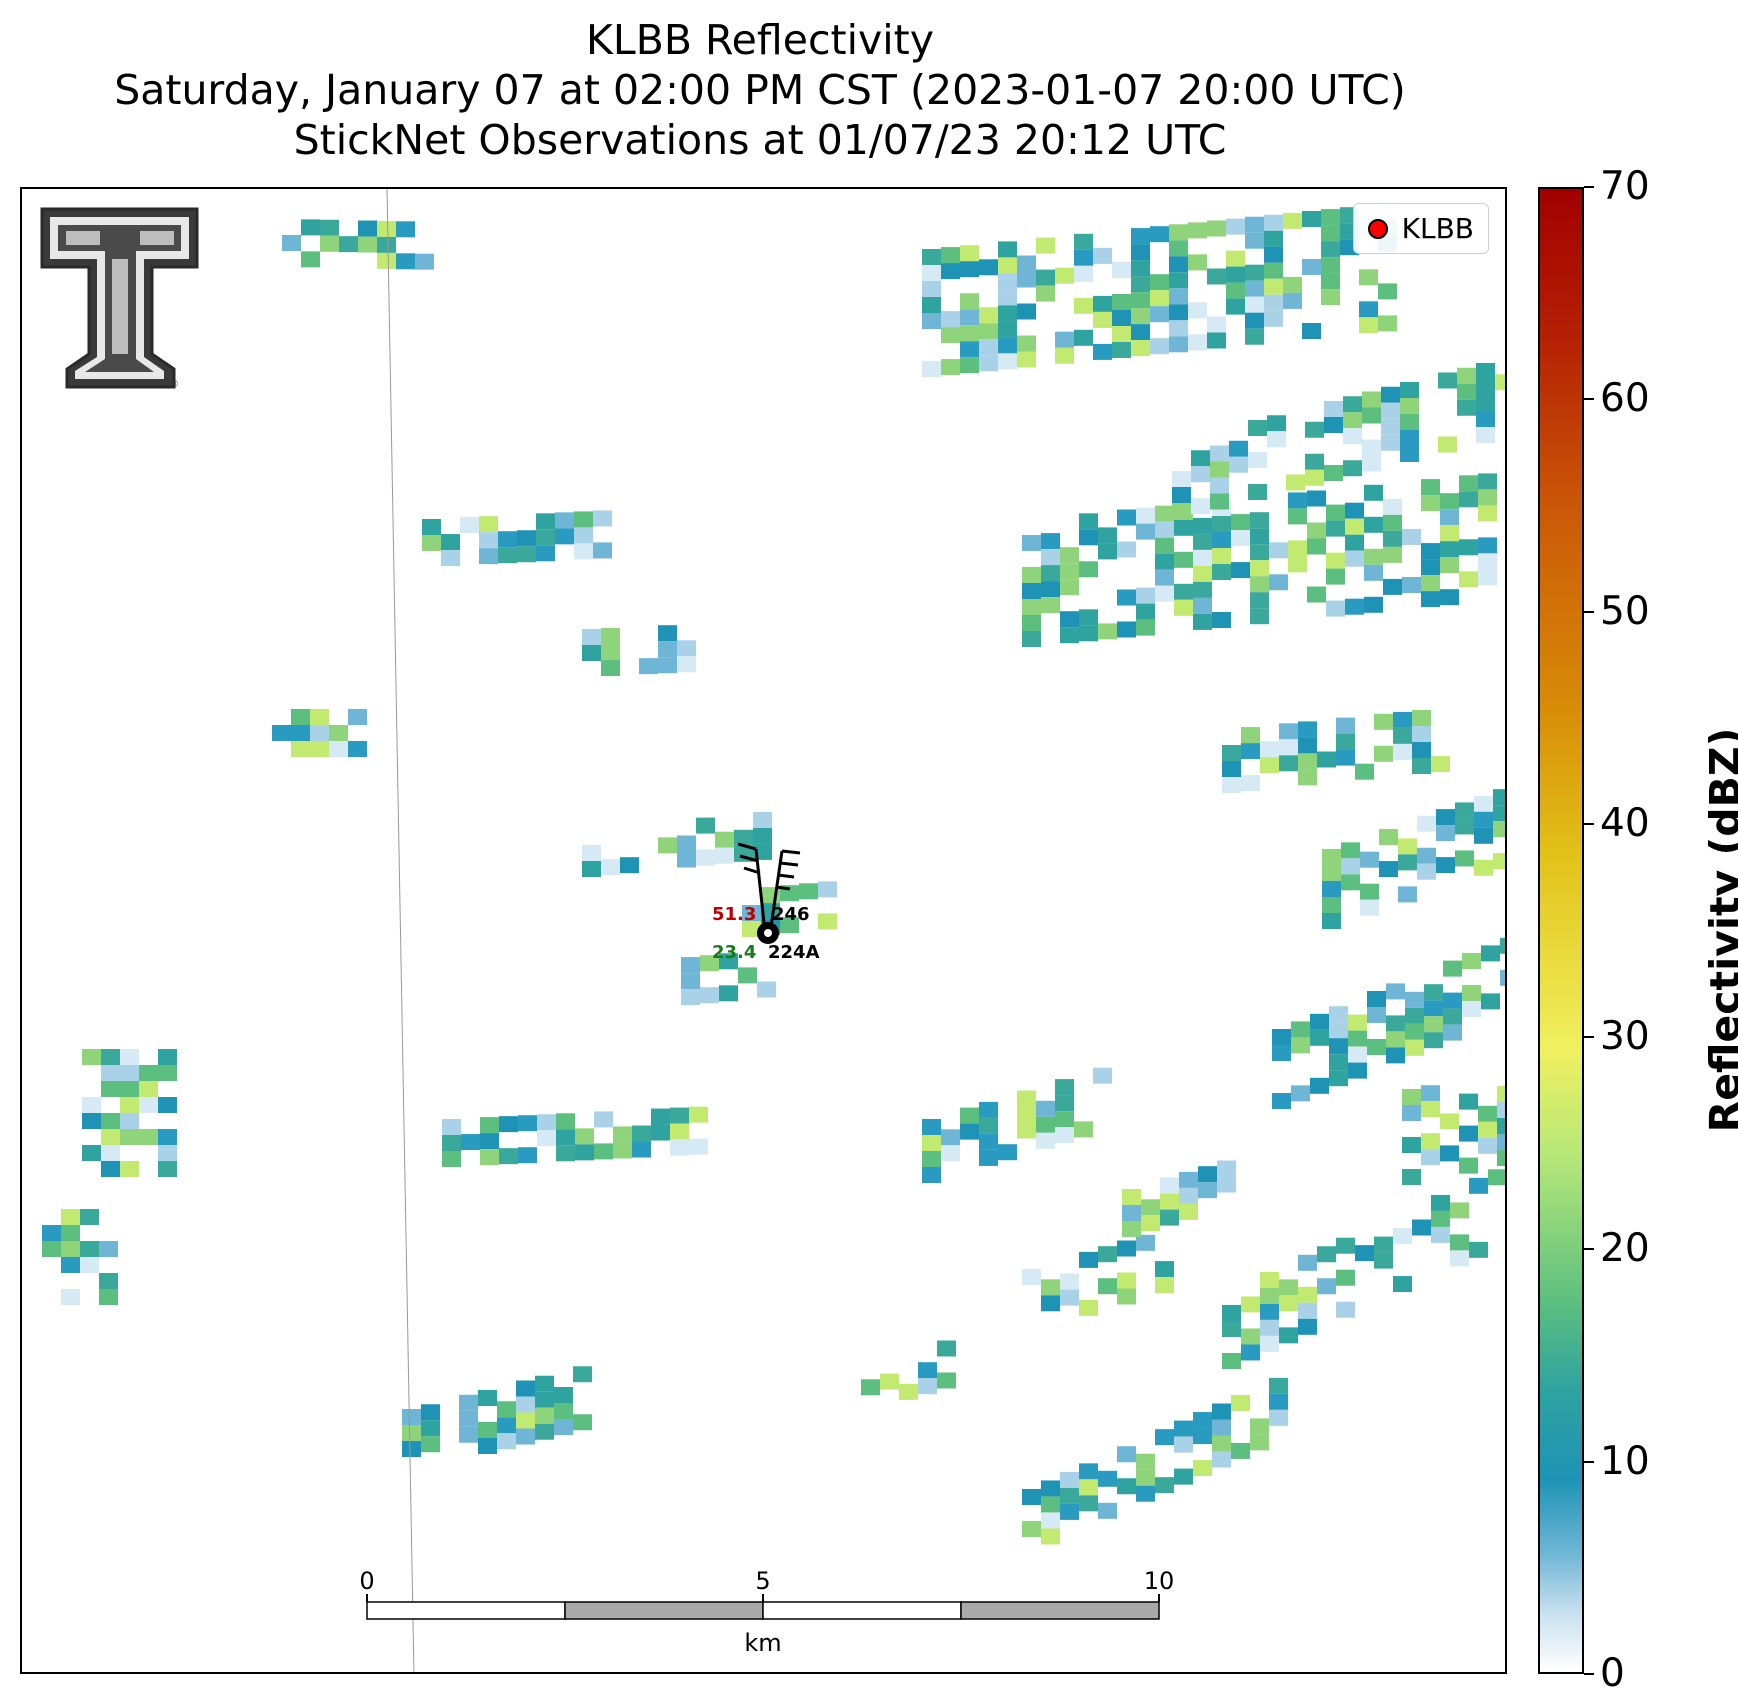 The height and width of the screenshot is (1705, 1738). I want to click on colorbar-tick-label: 70, so click(1625, 186).